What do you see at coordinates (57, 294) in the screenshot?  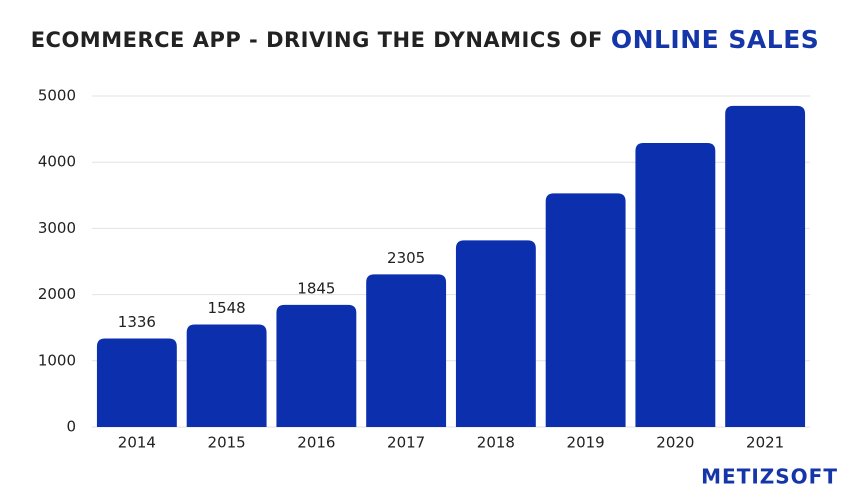 I see `y-tick-label: 2000` at bounding box center [57, 294].